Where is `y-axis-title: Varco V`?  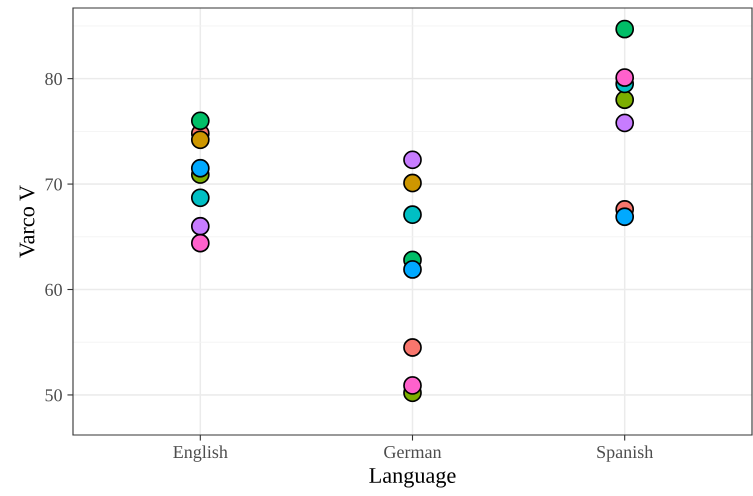 y-axis-title: Varco V is located at coordinates (27, 221).